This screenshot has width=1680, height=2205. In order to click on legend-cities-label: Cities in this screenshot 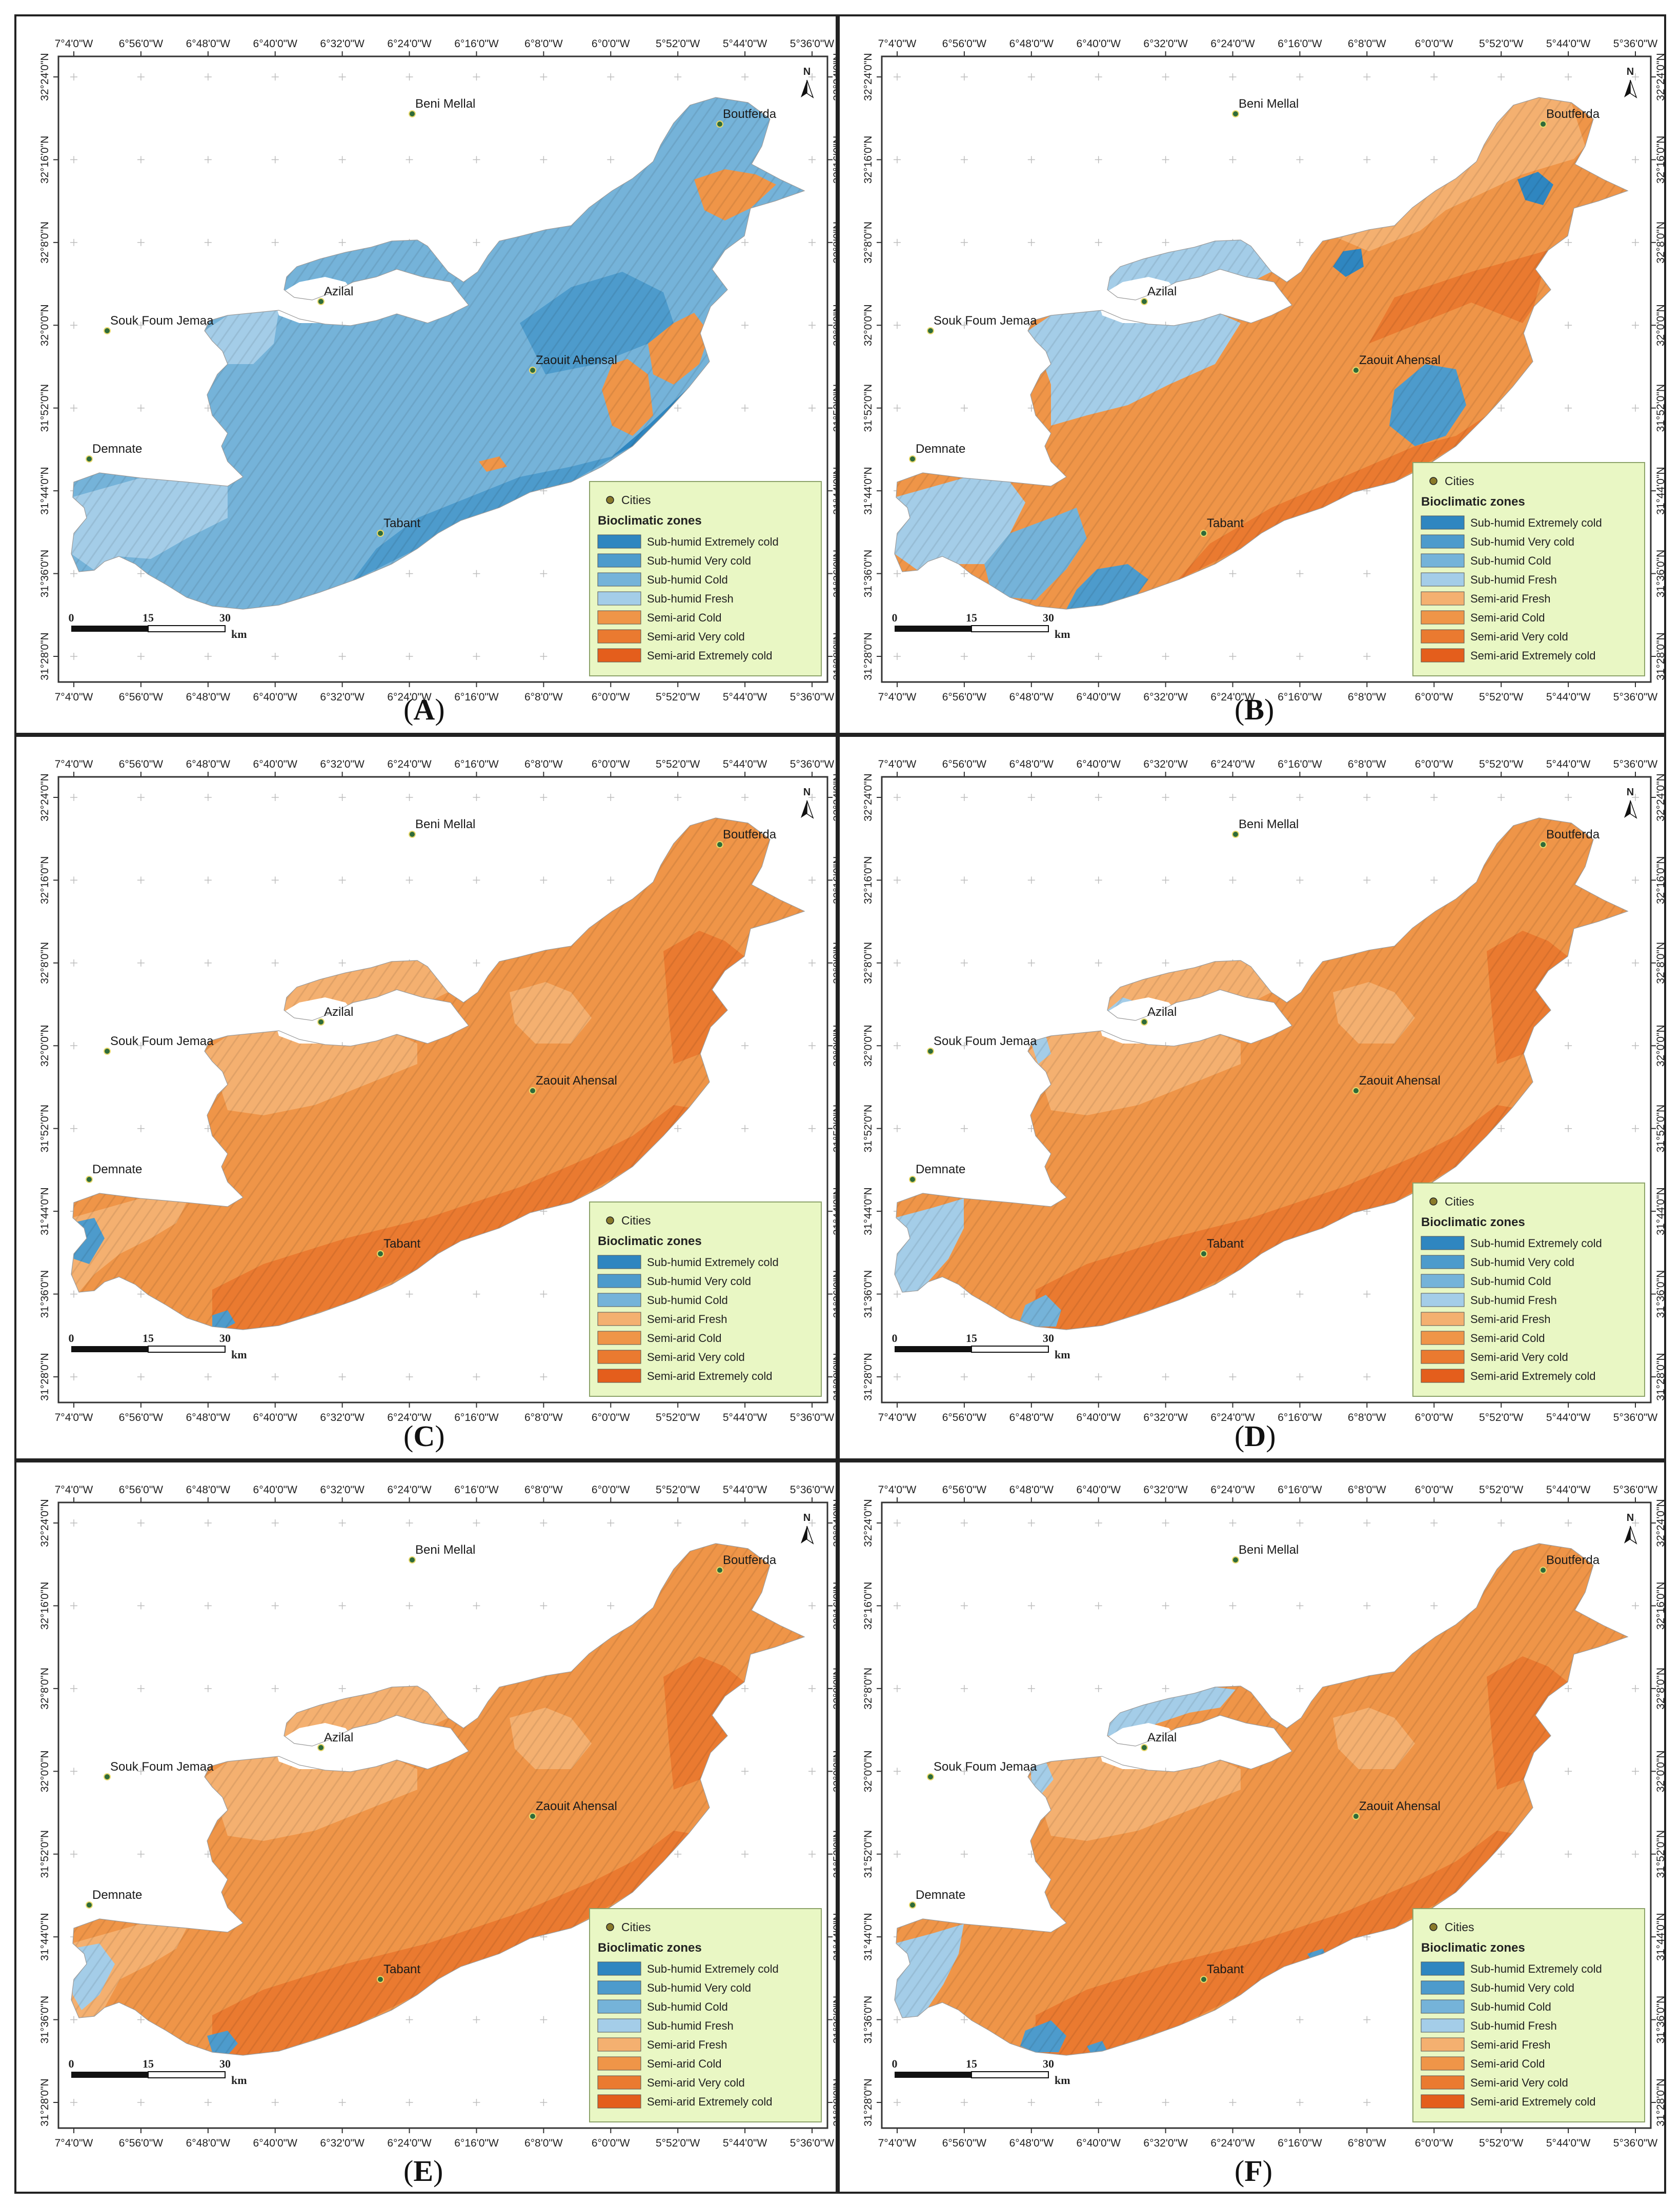, I will do `click(636, 1220)`.